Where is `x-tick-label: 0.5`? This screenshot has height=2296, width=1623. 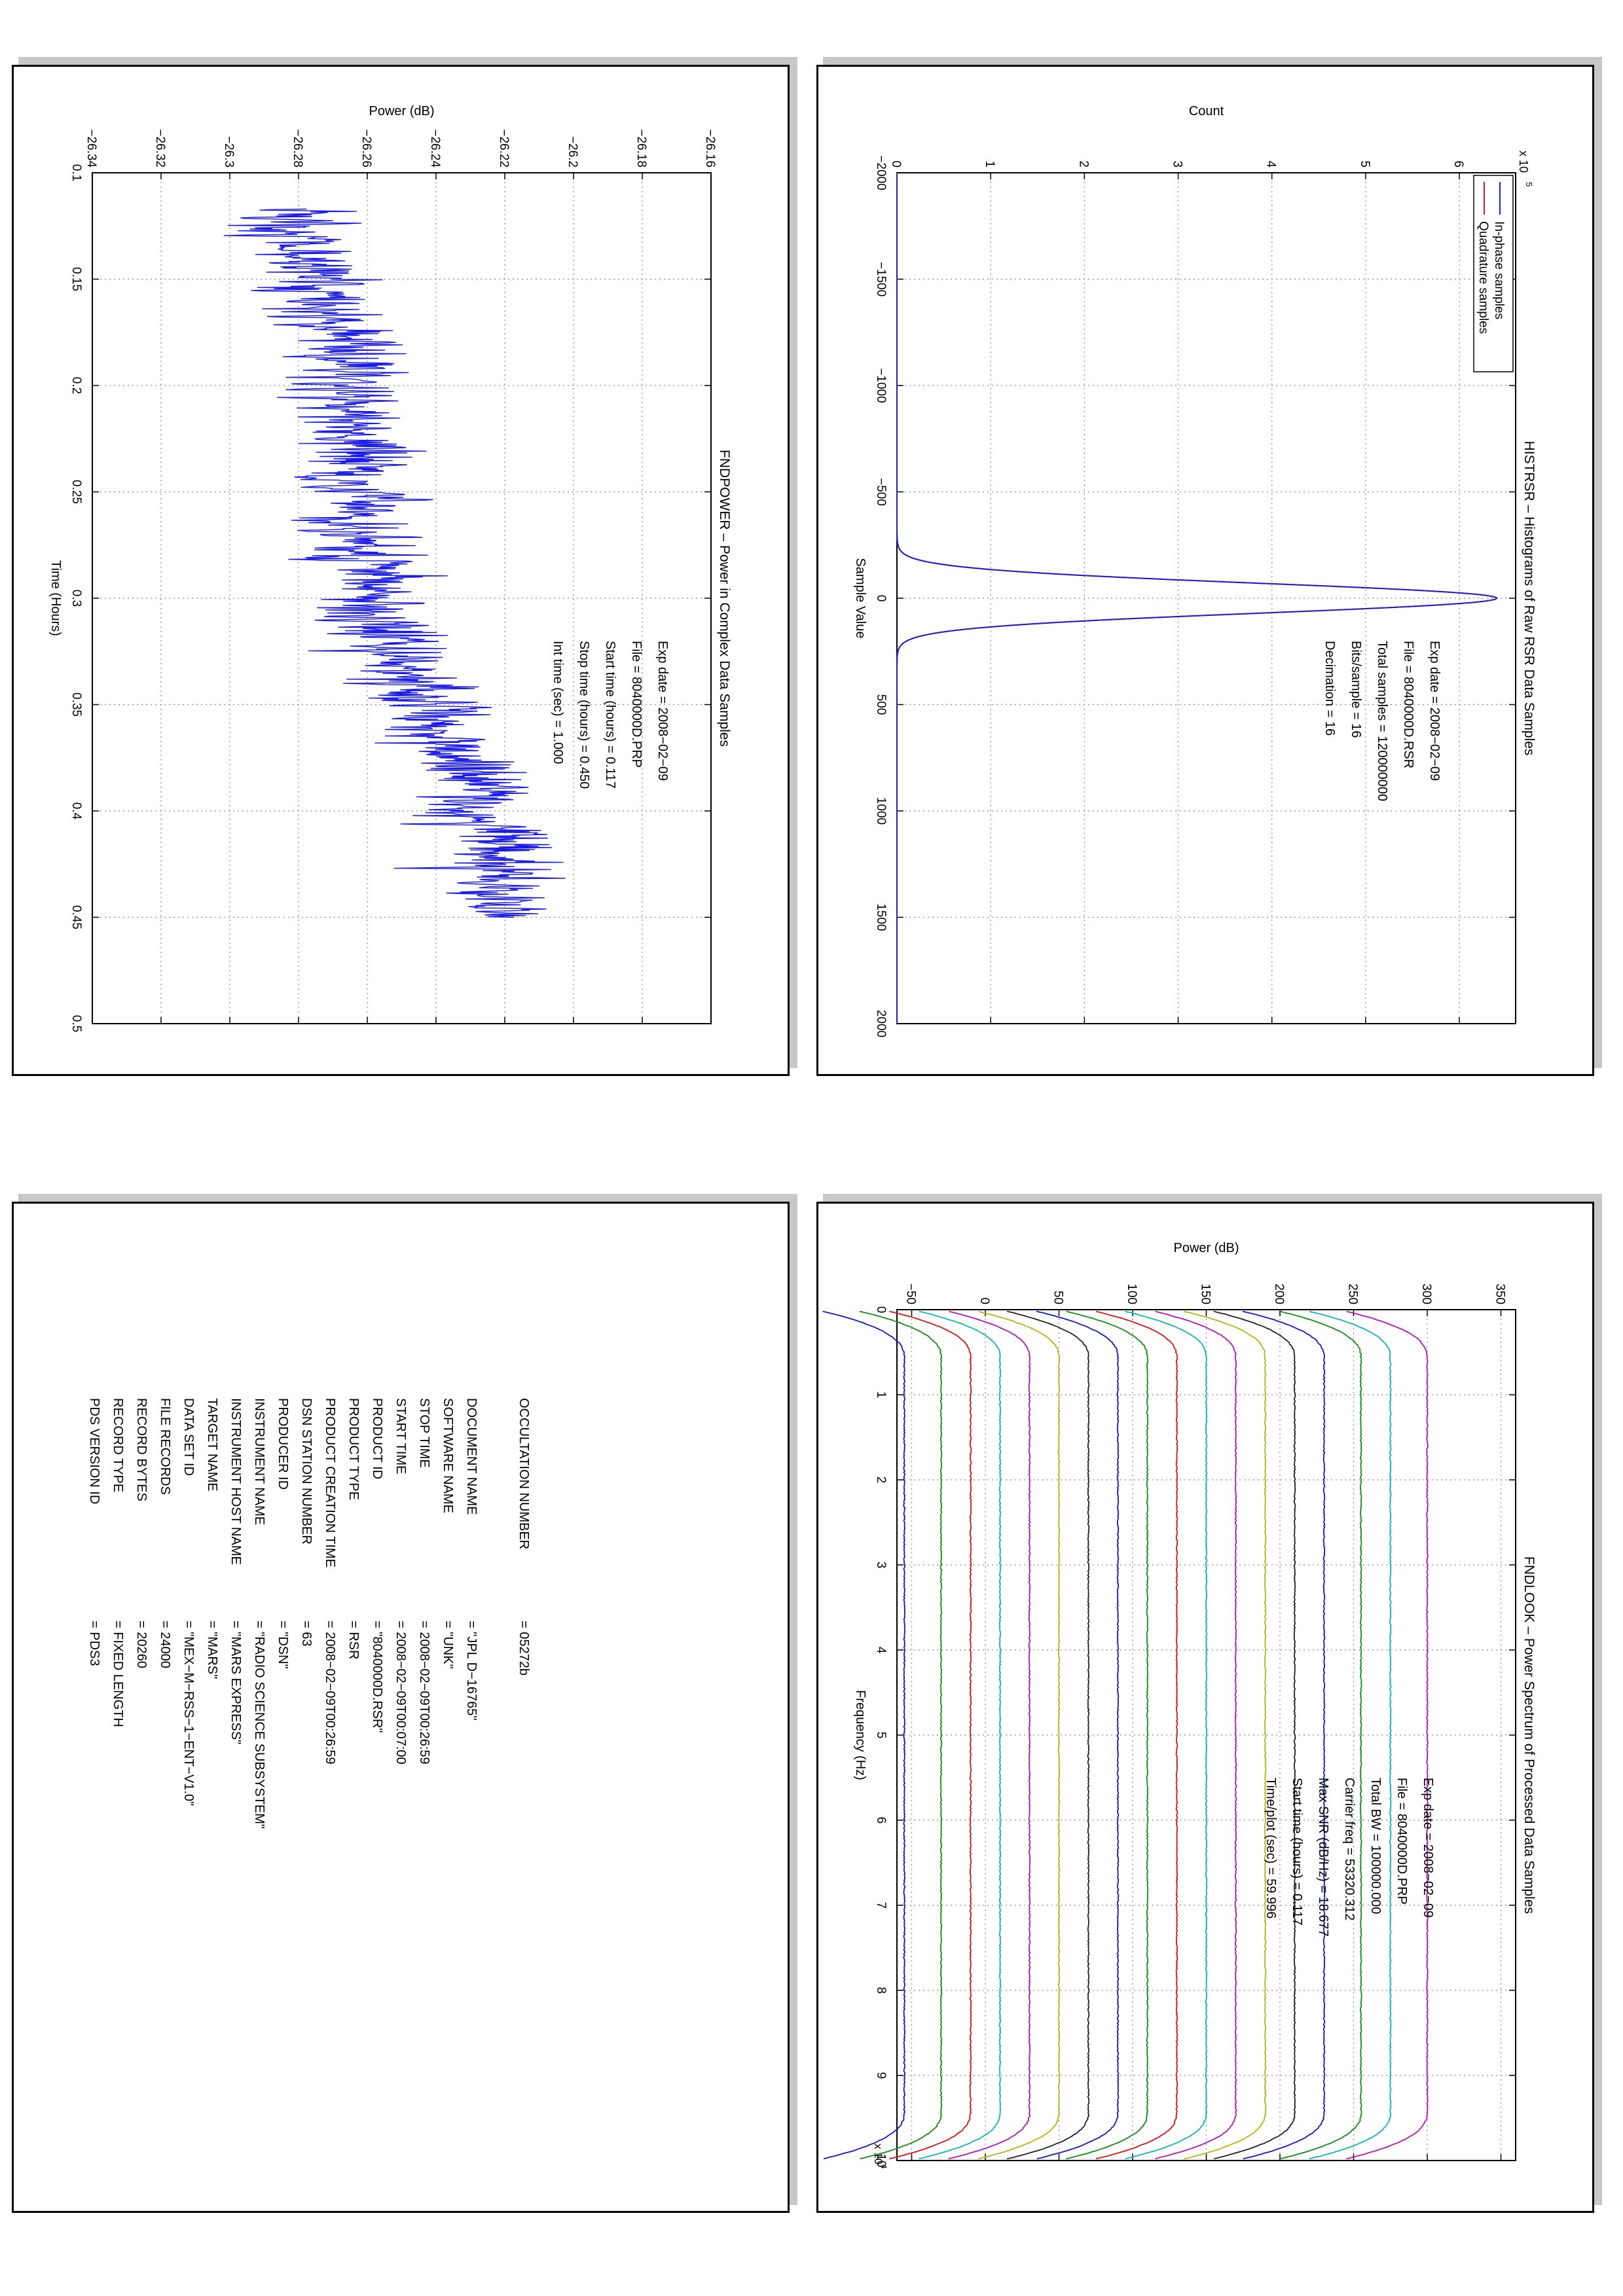
x-tick-label: 0.5 is located at coordinates (76, 1023).